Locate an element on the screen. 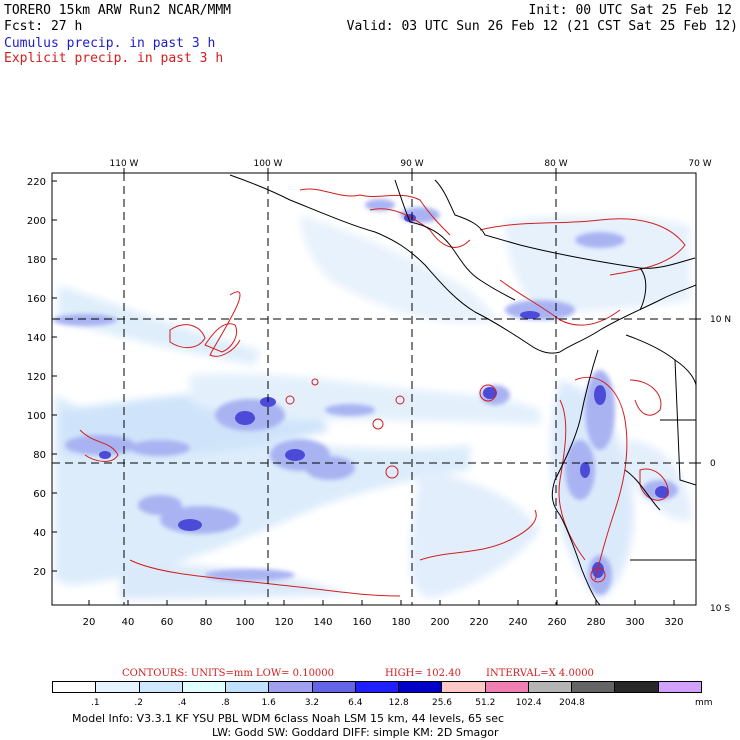 Image resolution: width=740 pixels, height=740 pixels. contour-interval: INTERVAL=X 4.0000 is located at coordinates (540, 673).